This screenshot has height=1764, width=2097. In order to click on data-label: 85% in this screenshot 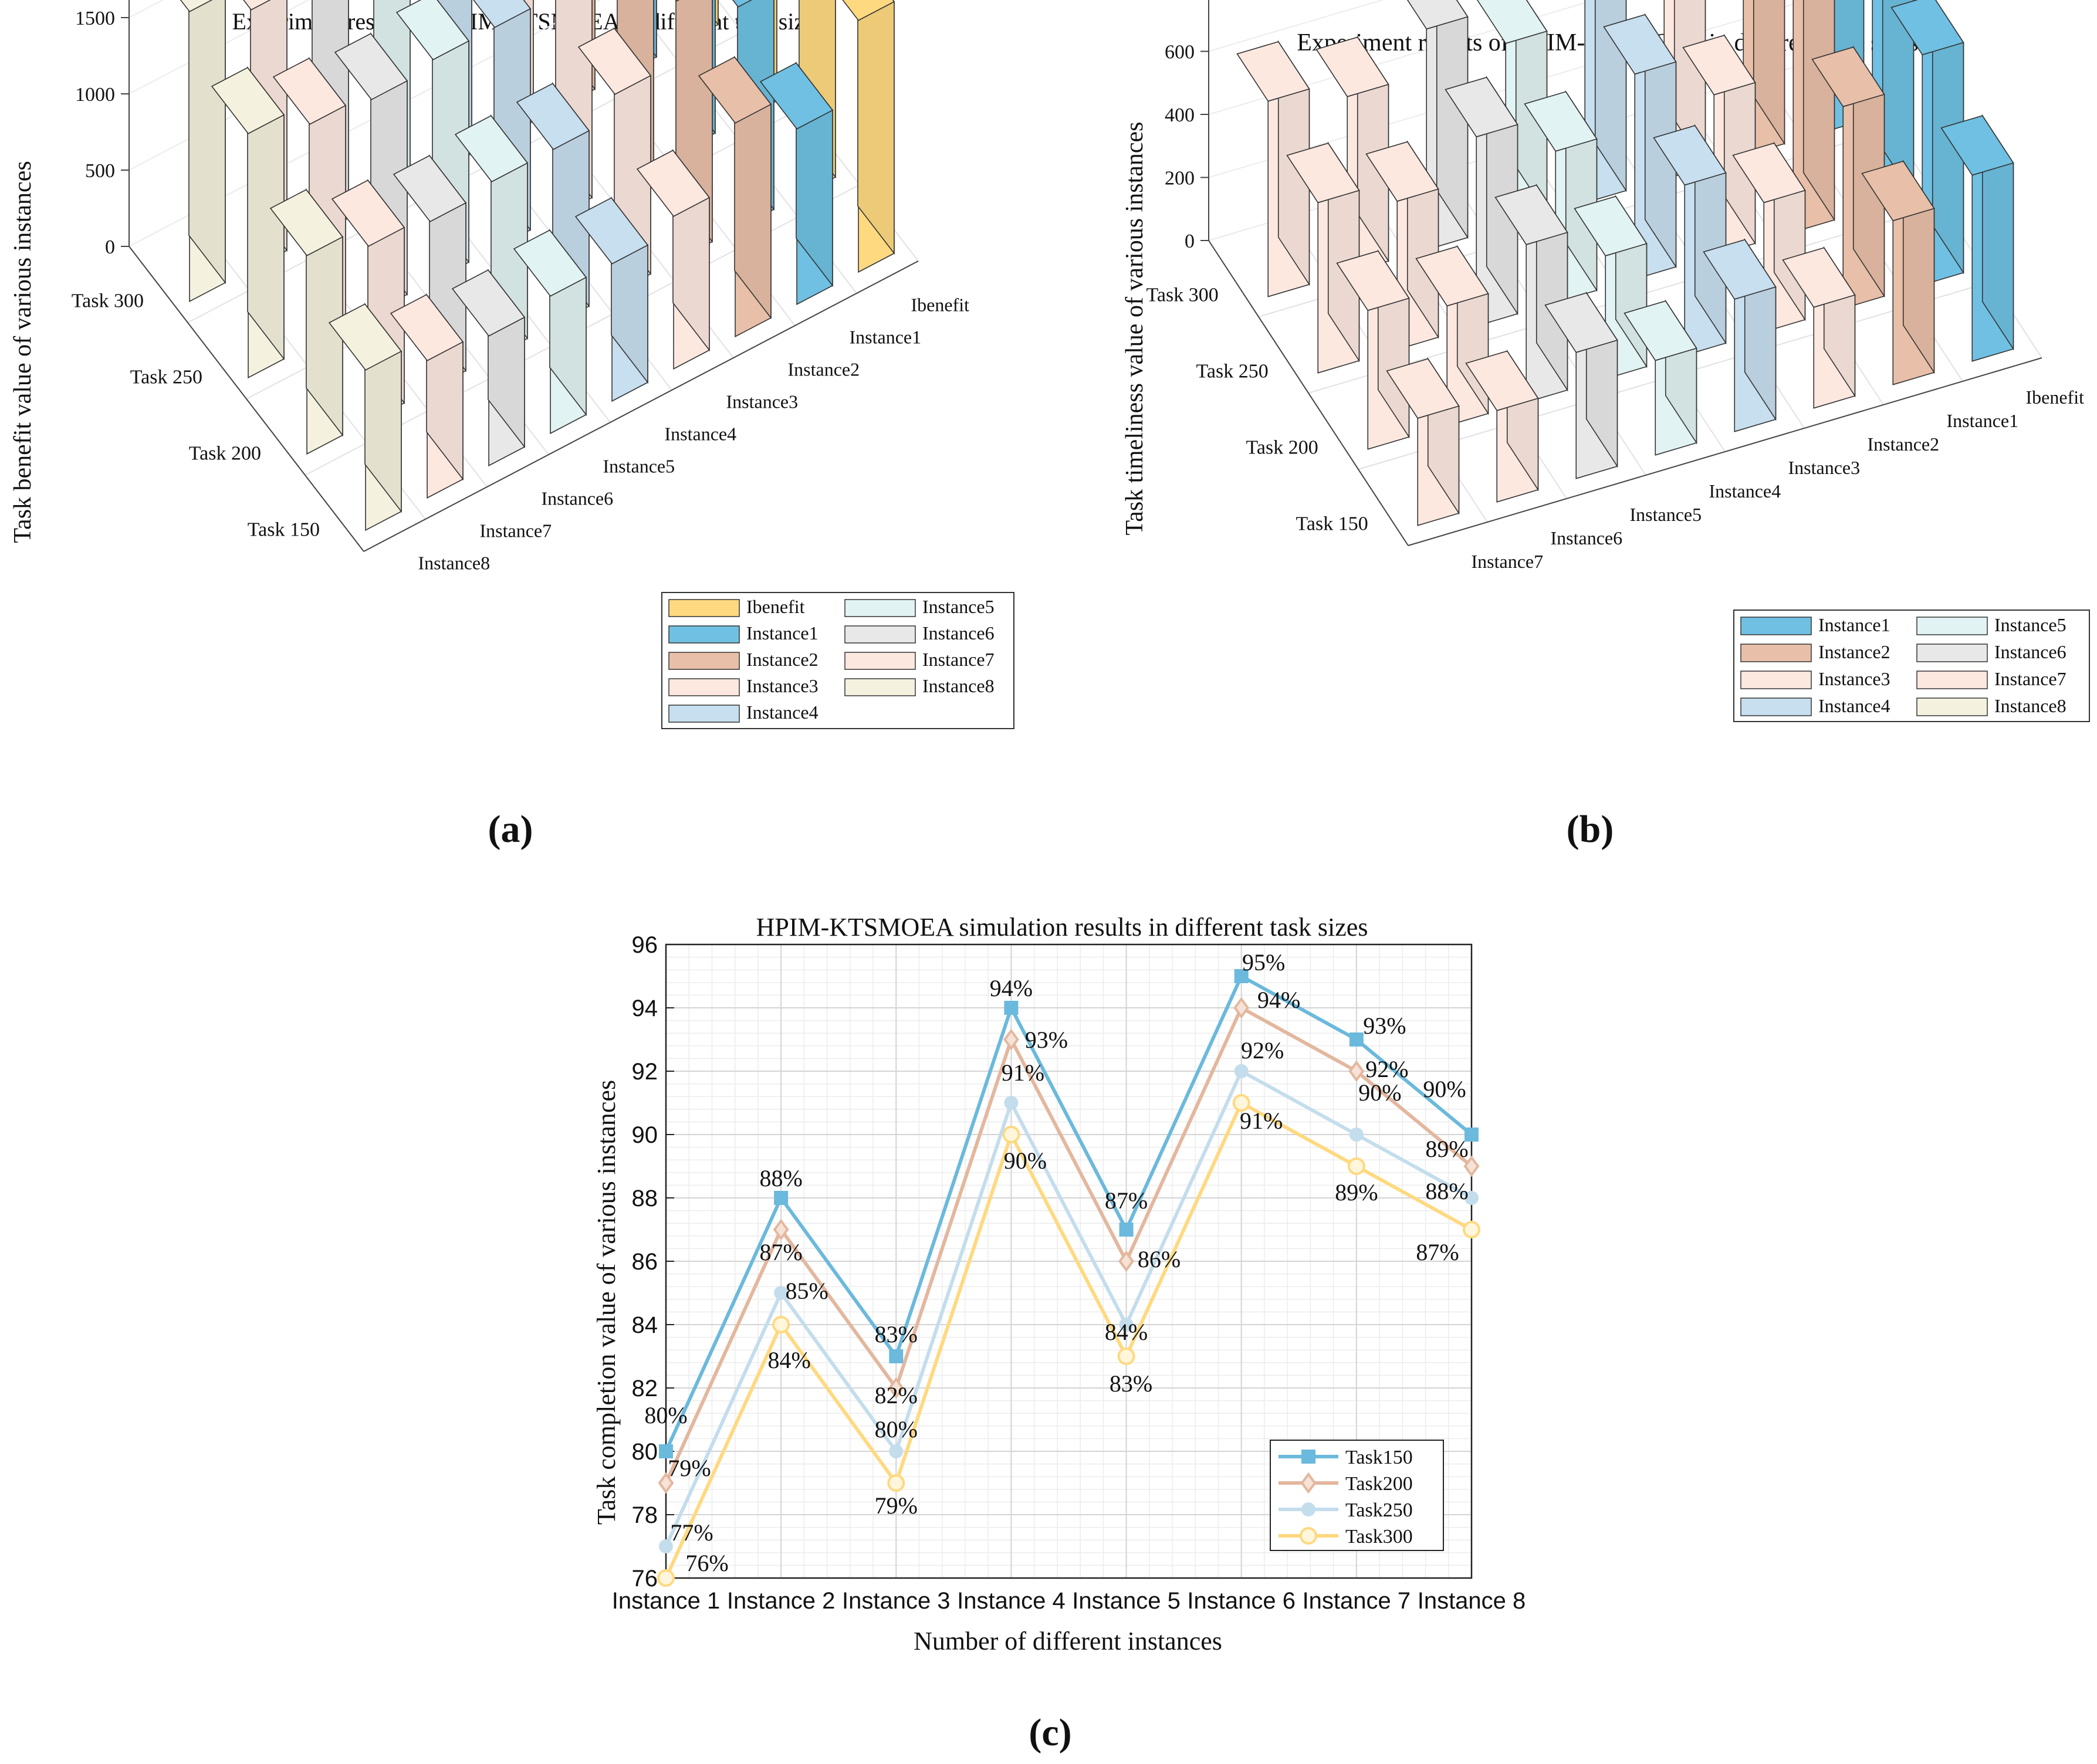, I will do `click(806, 1291)`.